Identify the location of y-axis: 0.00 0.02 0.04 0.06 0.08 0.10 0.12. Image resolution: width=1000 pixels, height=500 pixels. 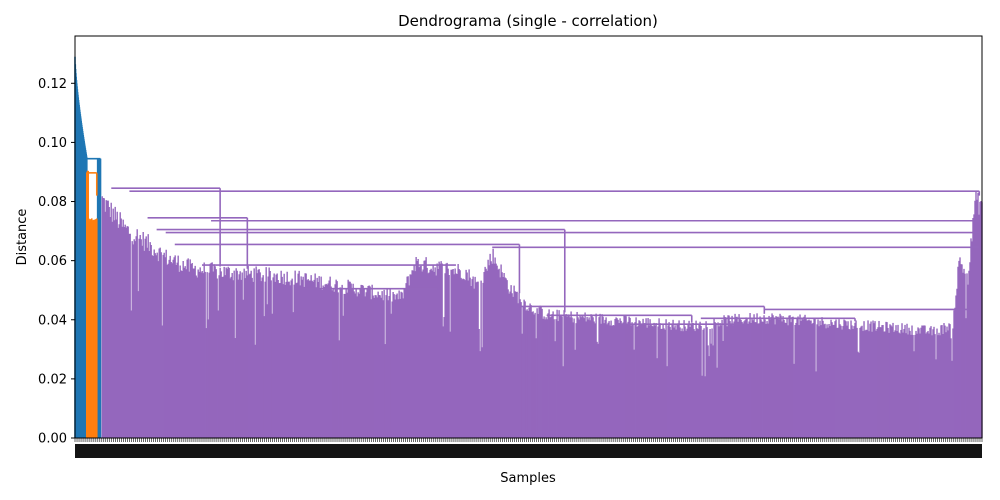
(56, 262).